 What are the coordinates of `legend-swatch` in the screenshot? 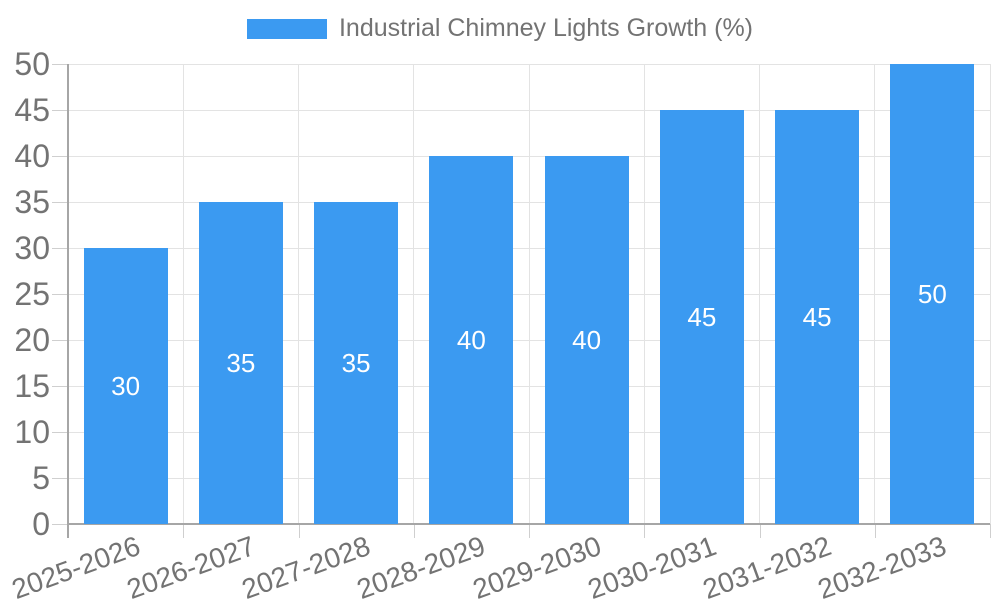 It's located at (286, 28).